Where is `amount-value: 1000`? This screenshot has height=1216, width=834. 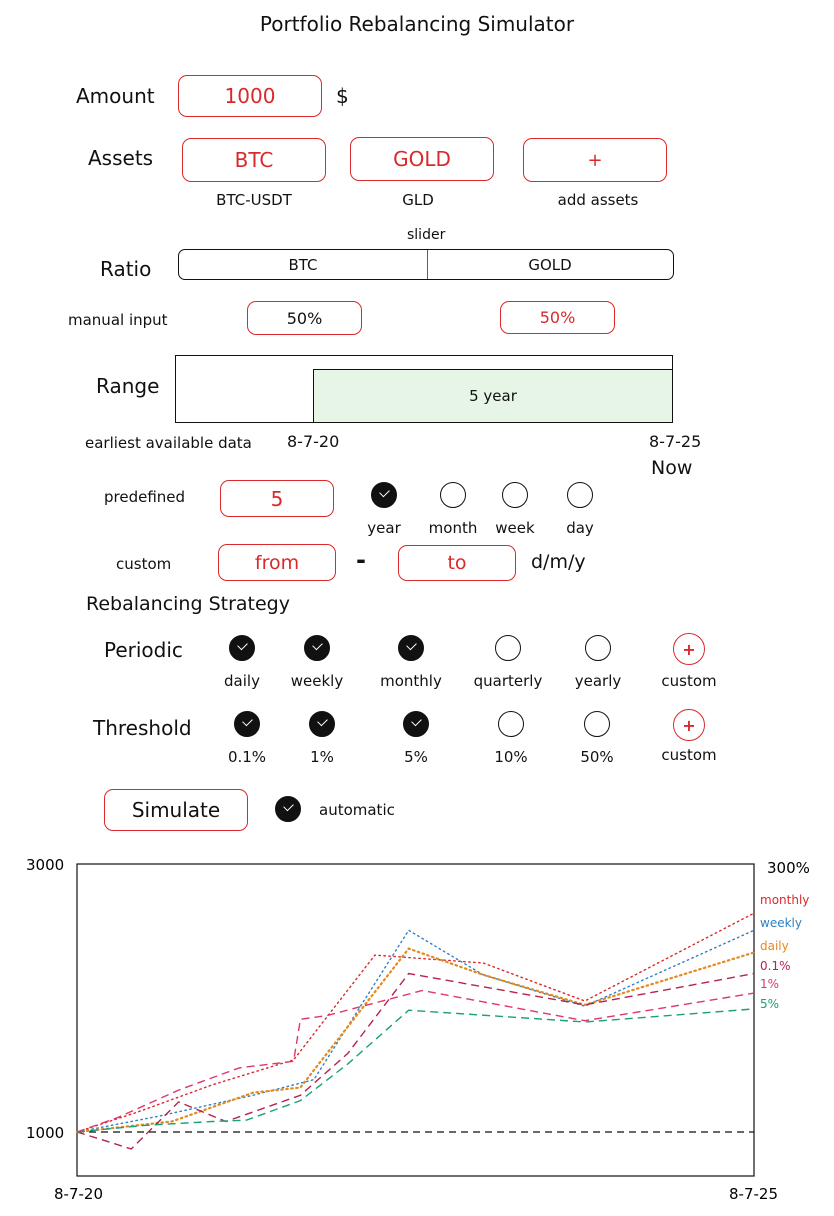
amount-value: 1000 is located at coordinates (250, 96).